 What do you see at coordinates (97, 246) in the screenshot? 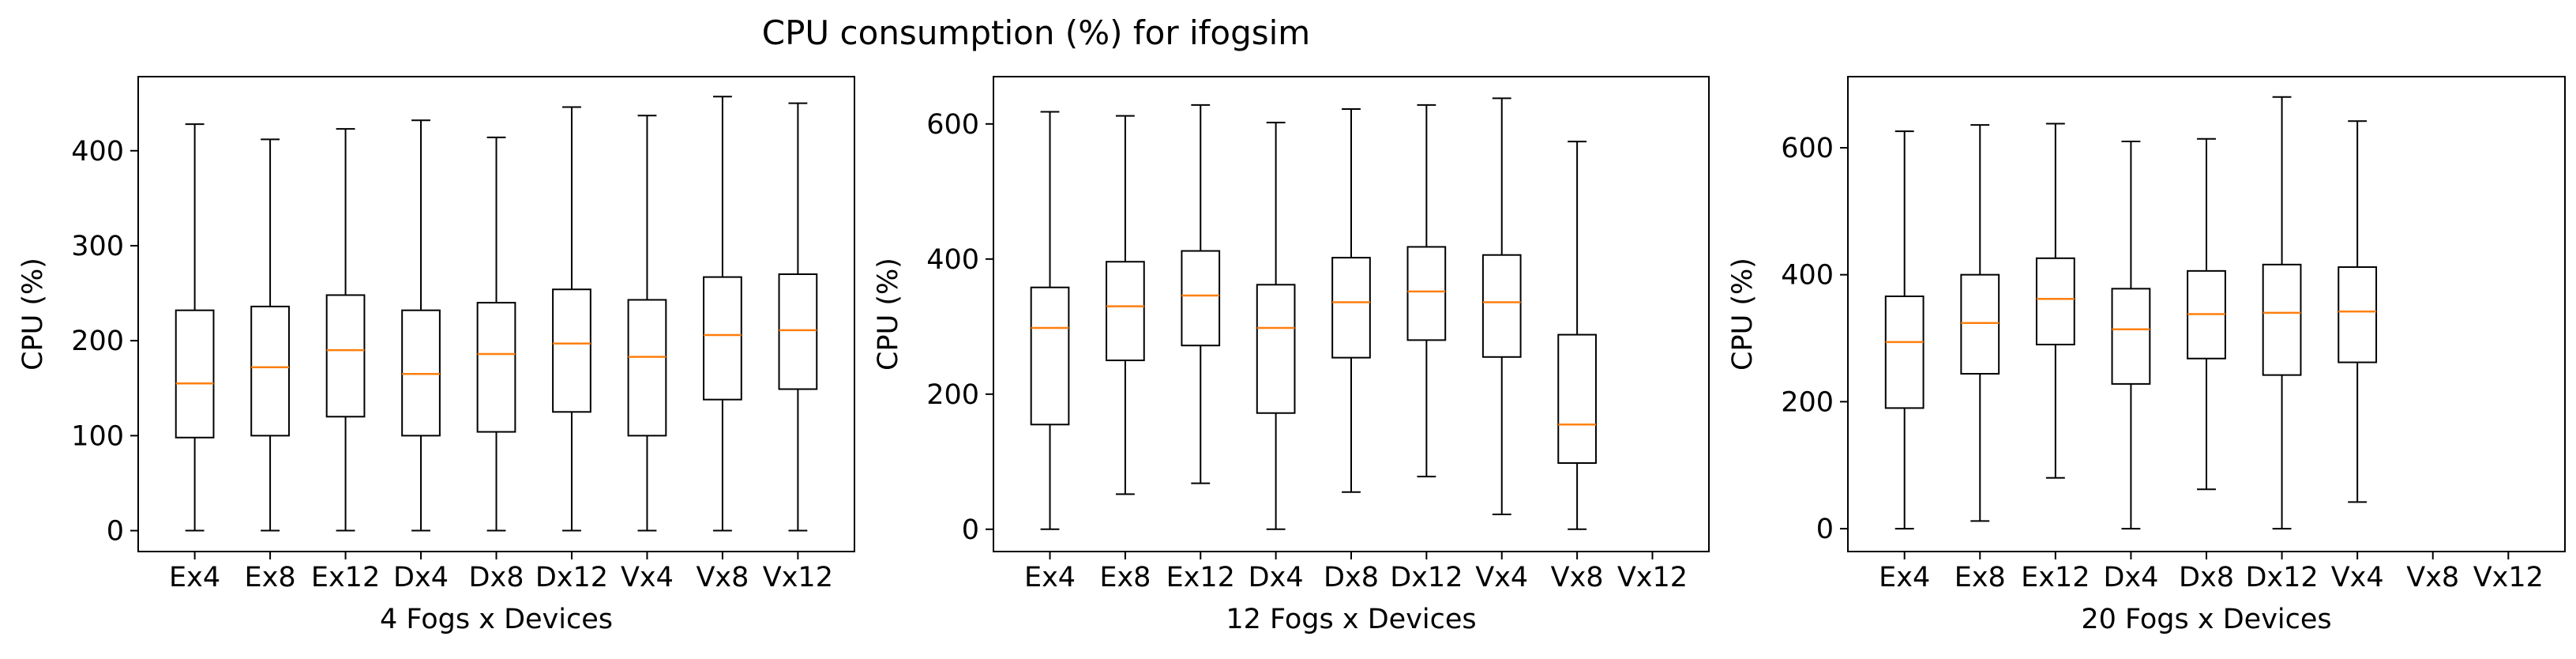
I see `y-tick-label: 300` at bounding box center [97, 246].